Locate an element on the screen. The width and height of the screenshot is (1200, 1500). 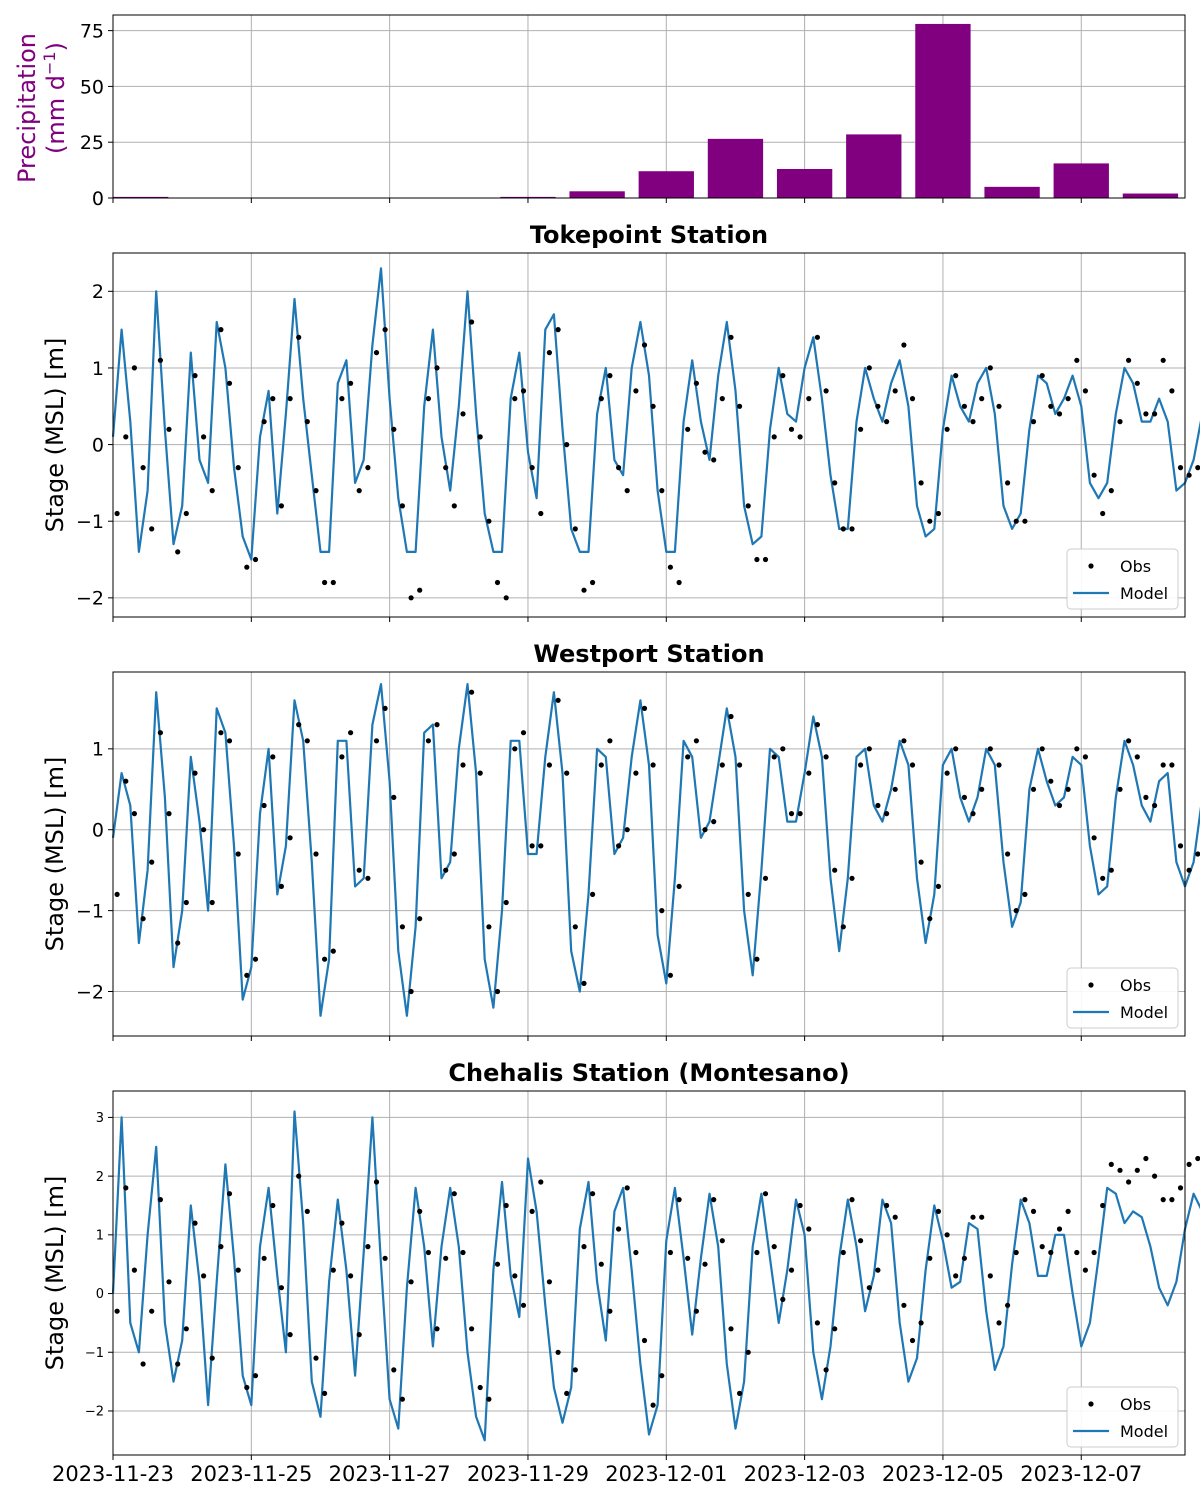
precip-y-label-exponent: −1 is located at coordinates (49, 63).